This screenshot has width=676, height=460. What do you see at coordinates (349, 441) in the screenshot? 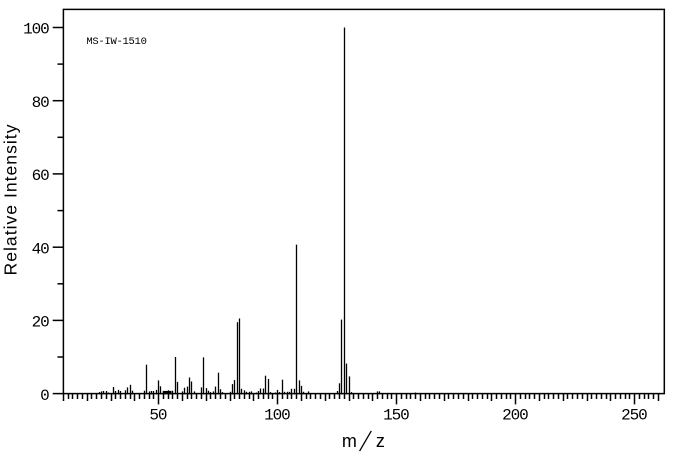
I see `svg-text: m` at bounding box center [349, 441].